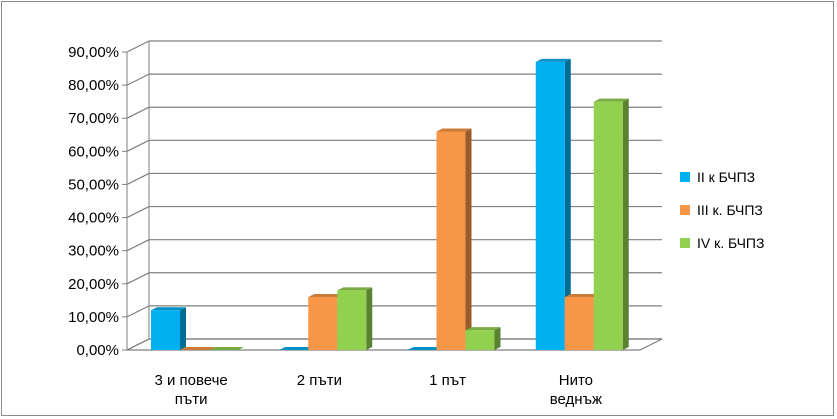  Describe the element at coordinates (190, 380) in the screenshot. I see `x-tick-label-line: 3 и повече` at that location.